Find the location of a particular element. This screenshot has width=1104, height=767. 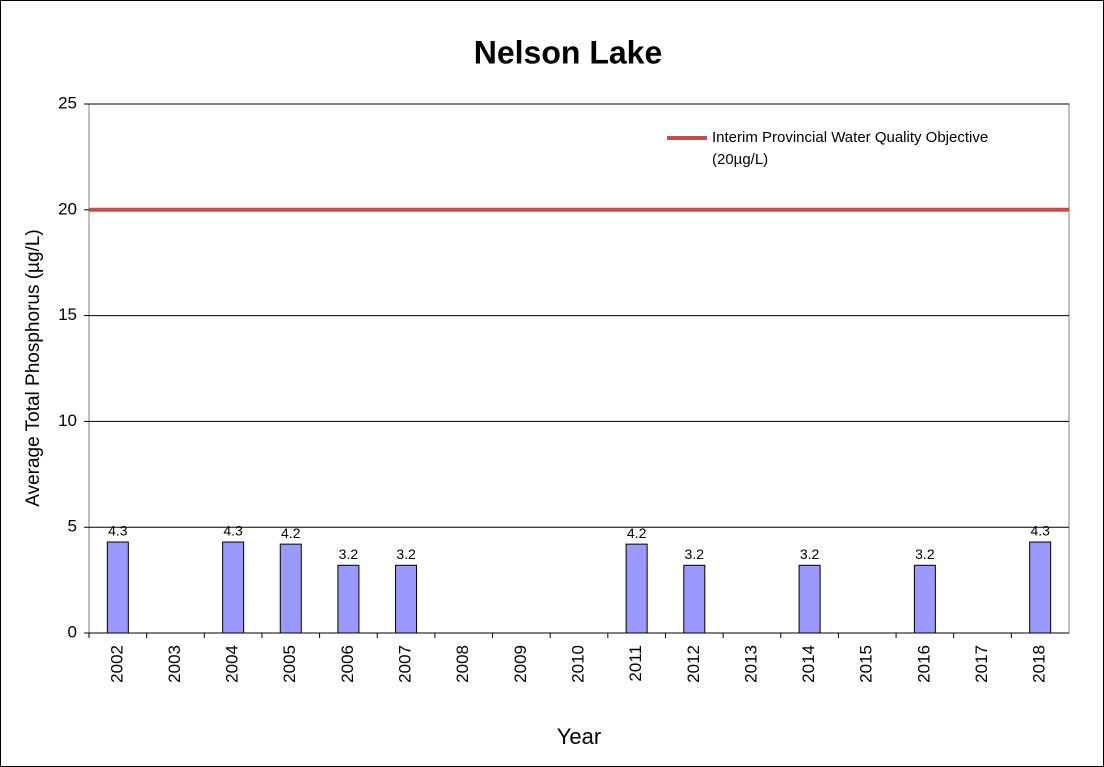

y-tick-label: 15 is located at coordinates (67, 314).